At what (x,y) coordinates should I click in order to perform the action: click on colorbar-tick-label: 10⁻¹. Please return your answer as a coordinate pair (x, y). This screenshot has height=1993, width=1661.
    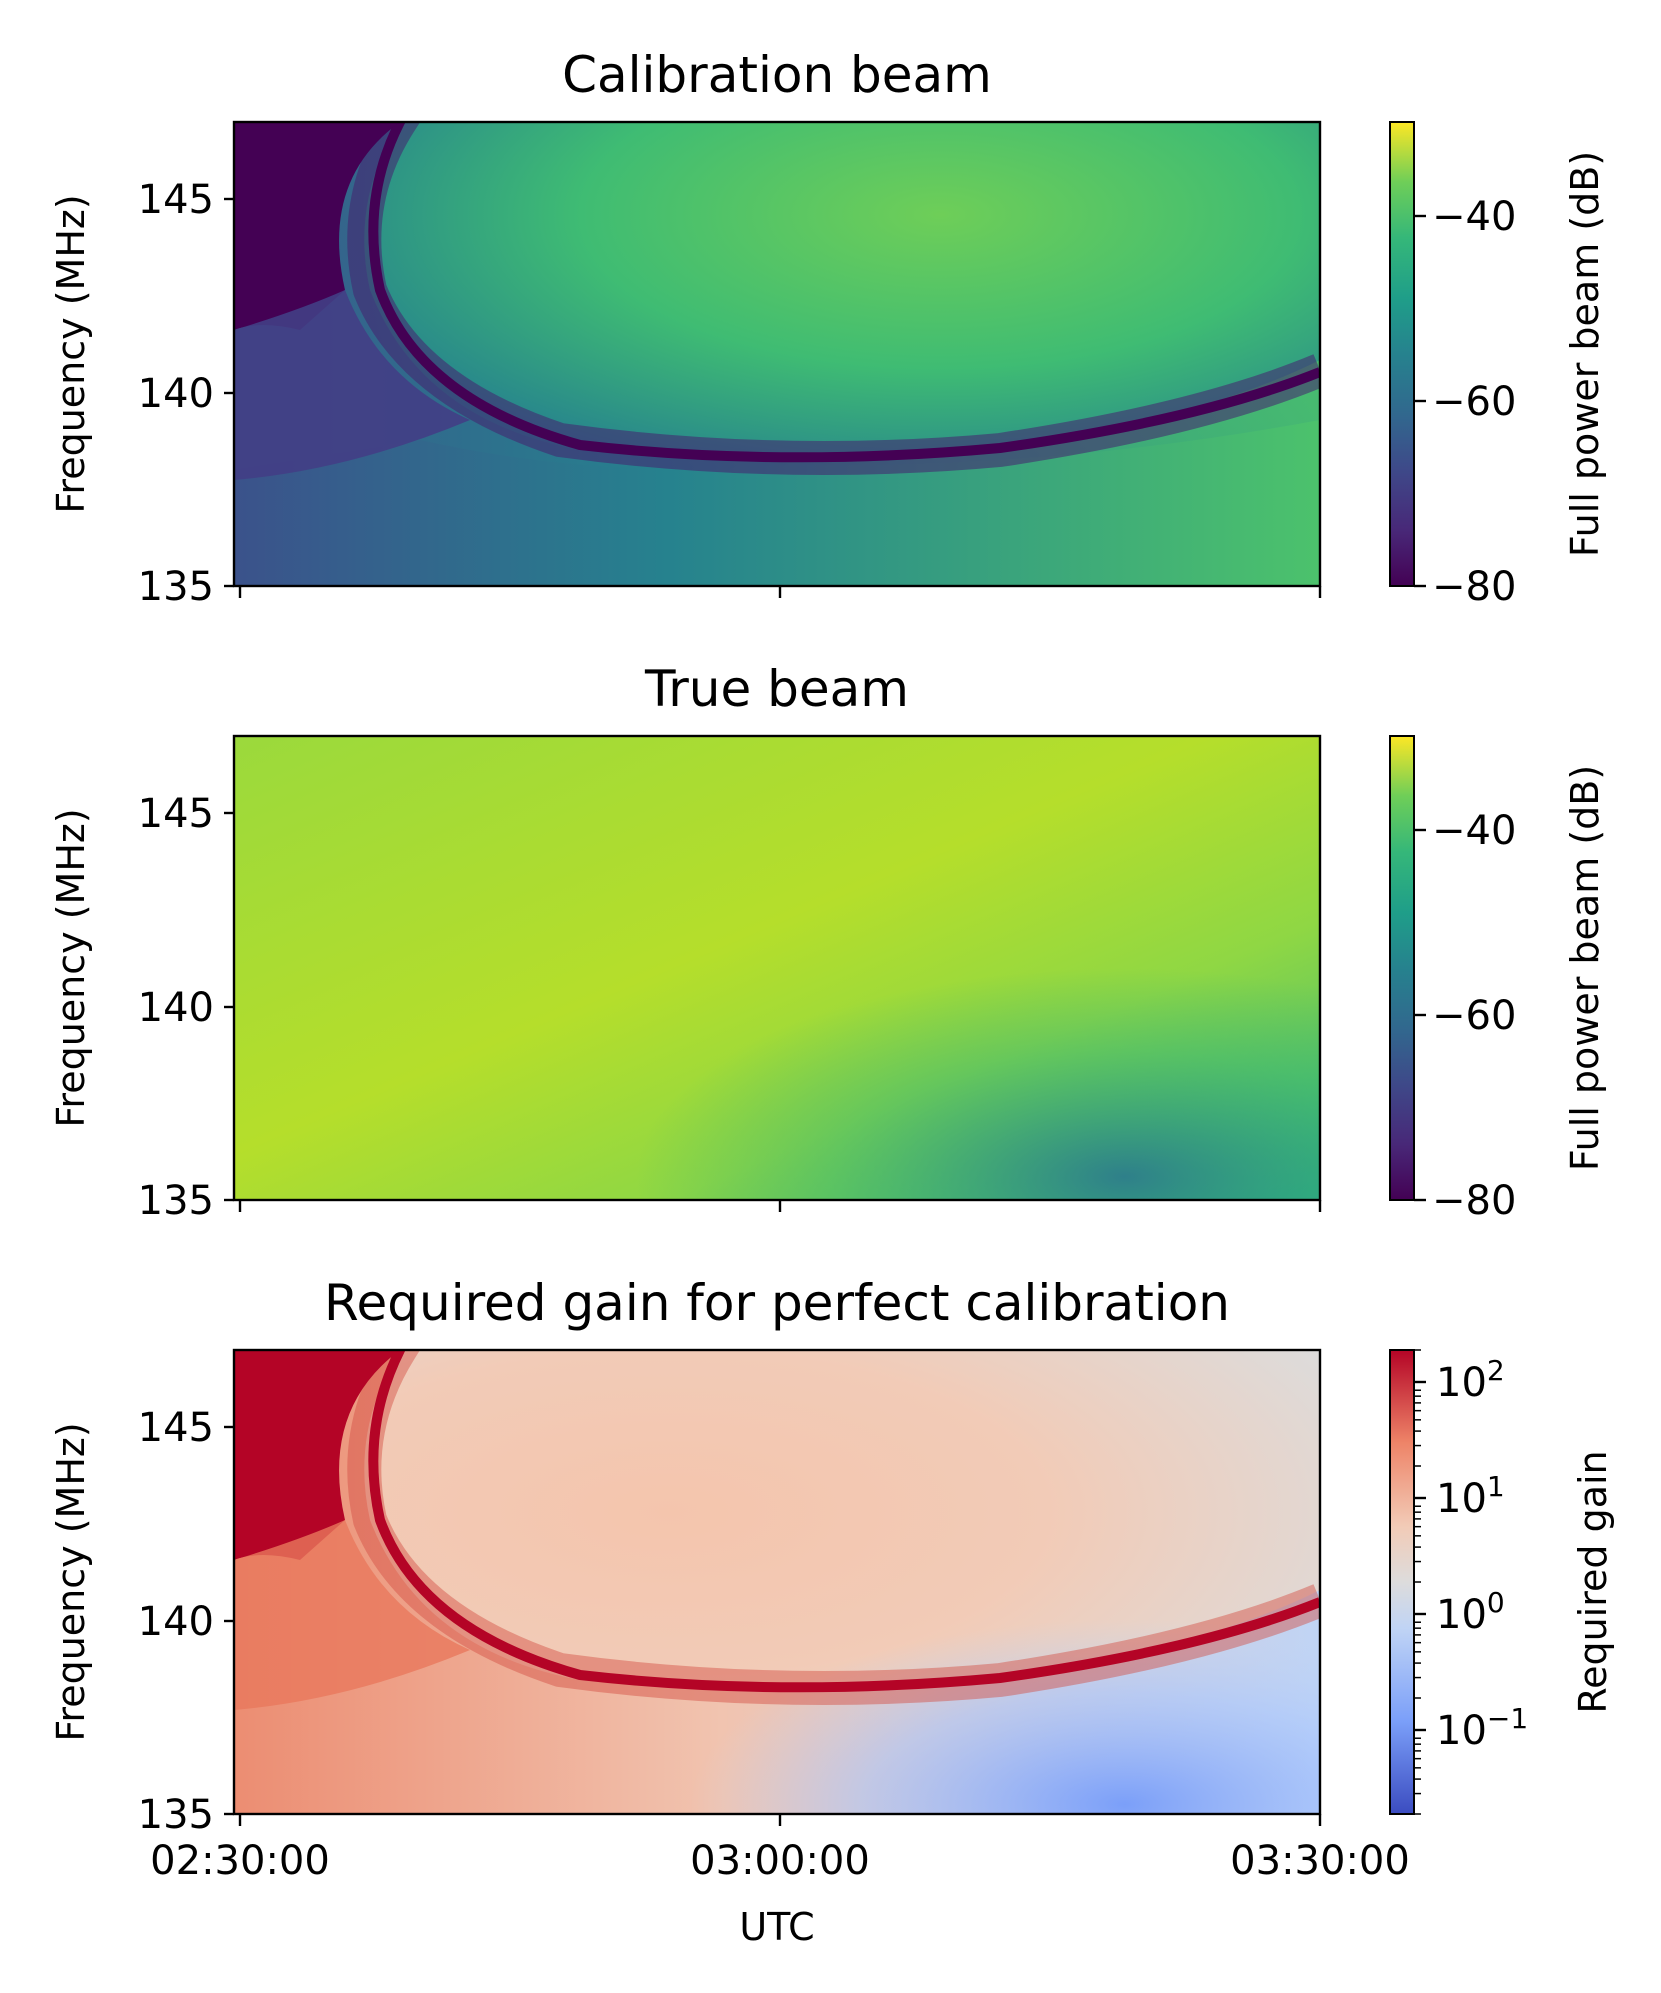
    Looking at the image, I should click on (1482, 1728).